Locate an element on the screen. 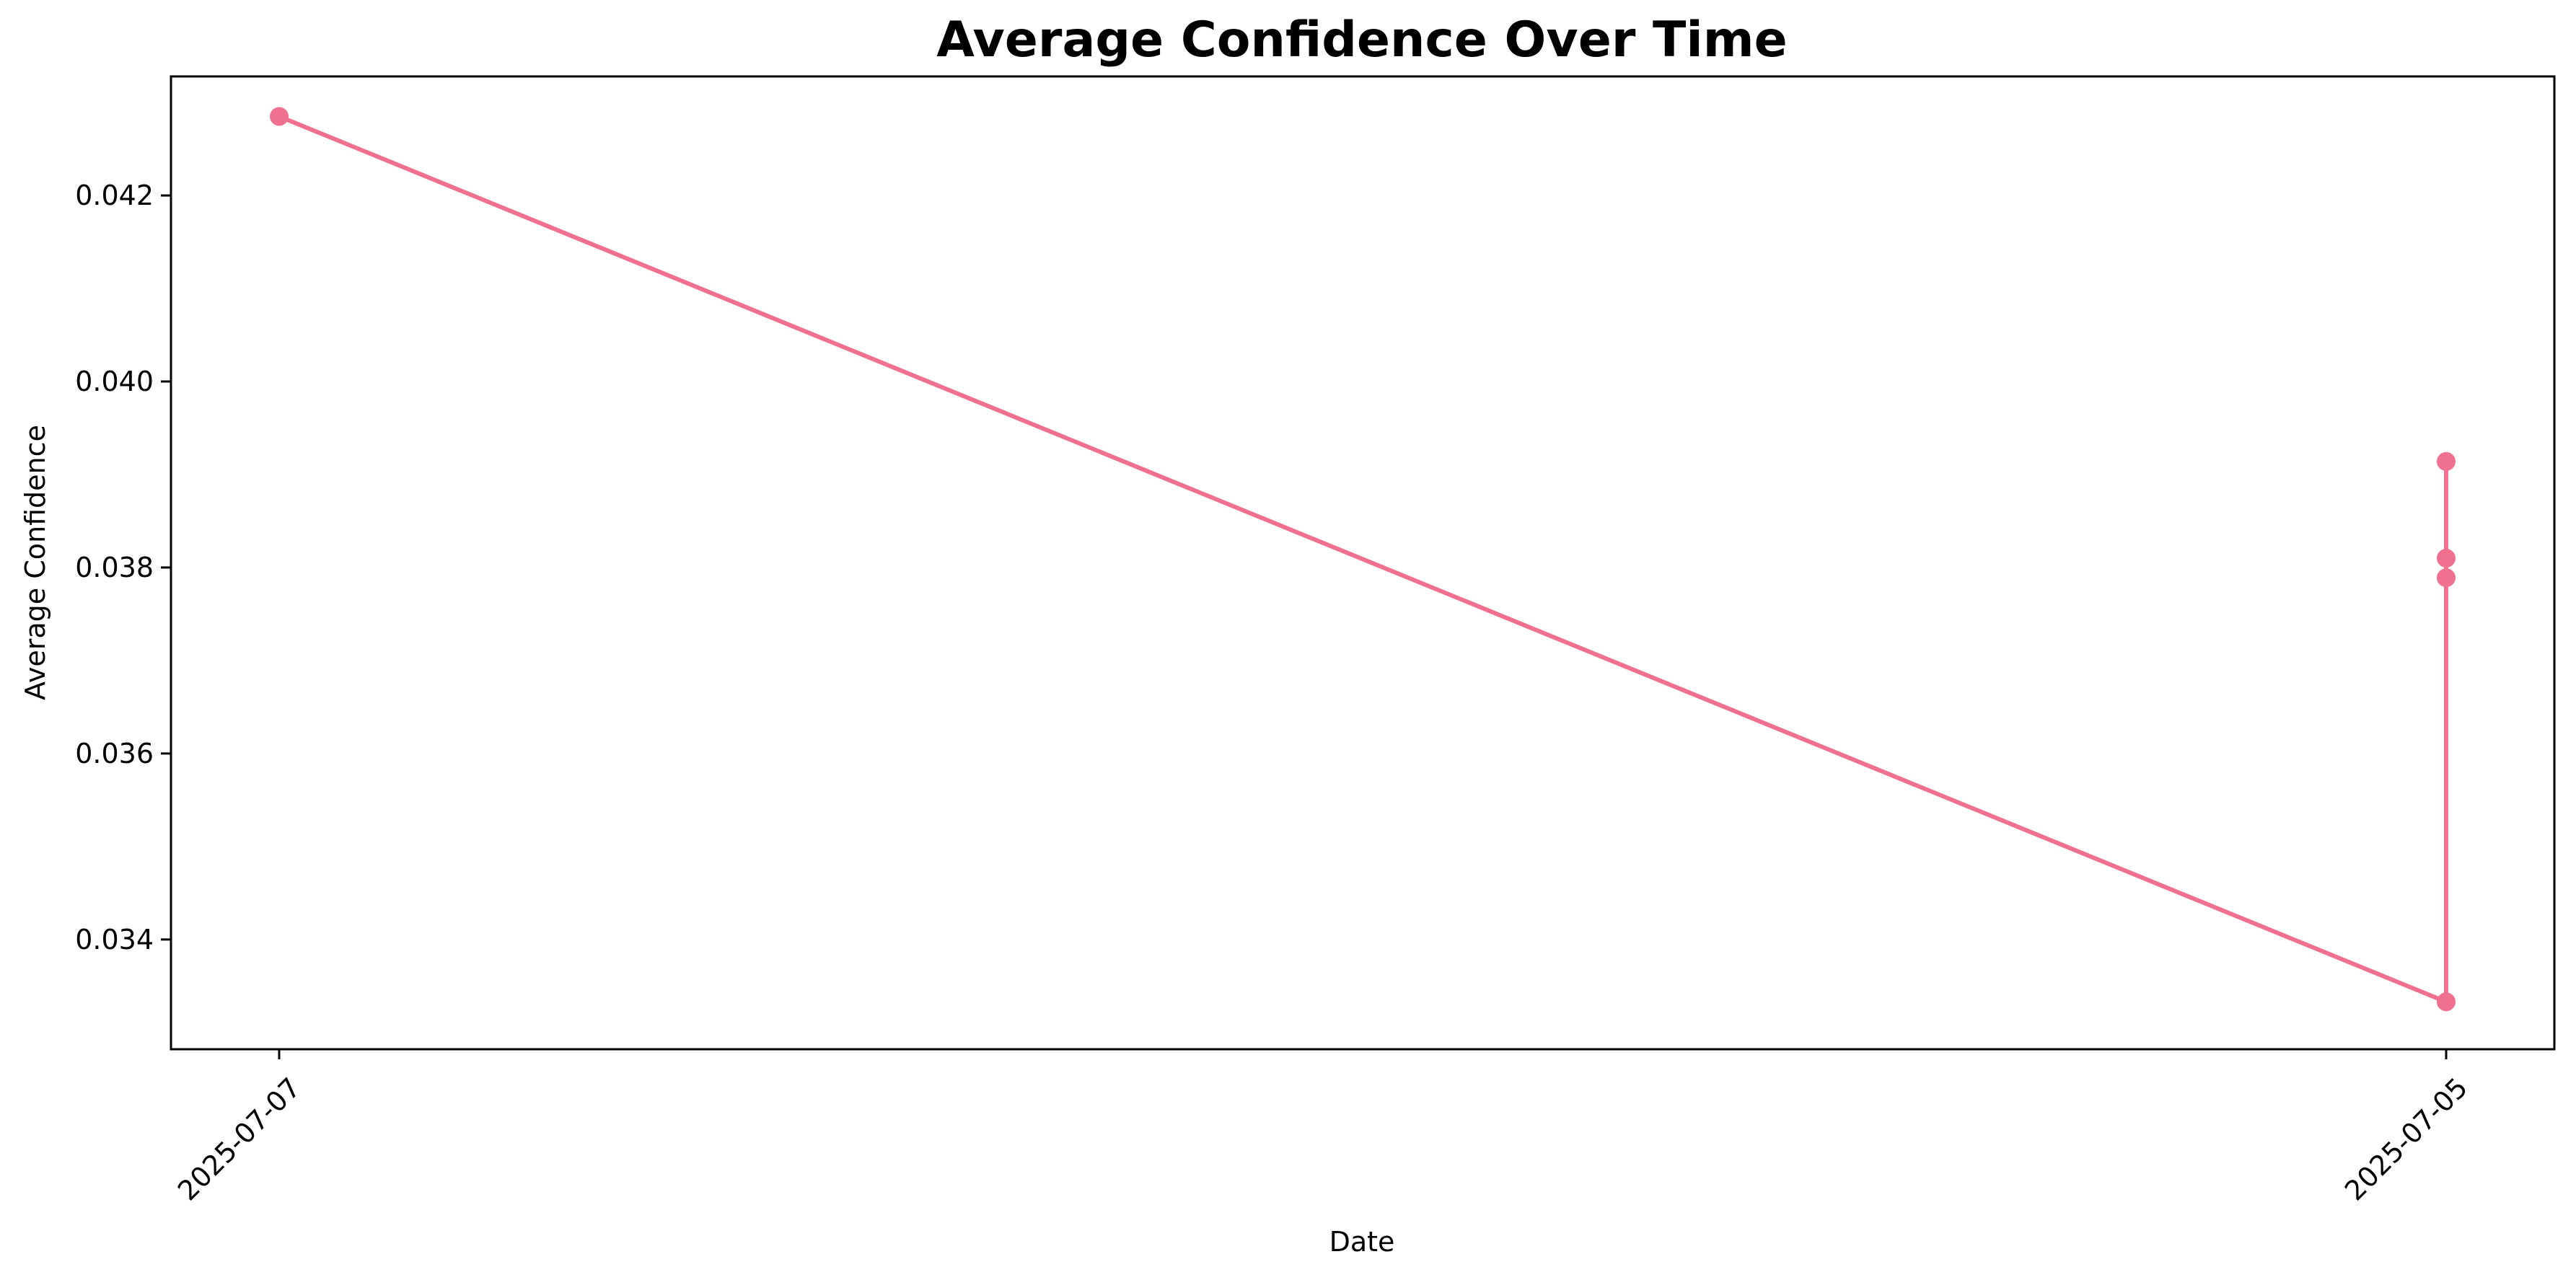  y-axis: 0.034 0.036 0.038 0.040 0.042 is located at coordinates (123, 567).